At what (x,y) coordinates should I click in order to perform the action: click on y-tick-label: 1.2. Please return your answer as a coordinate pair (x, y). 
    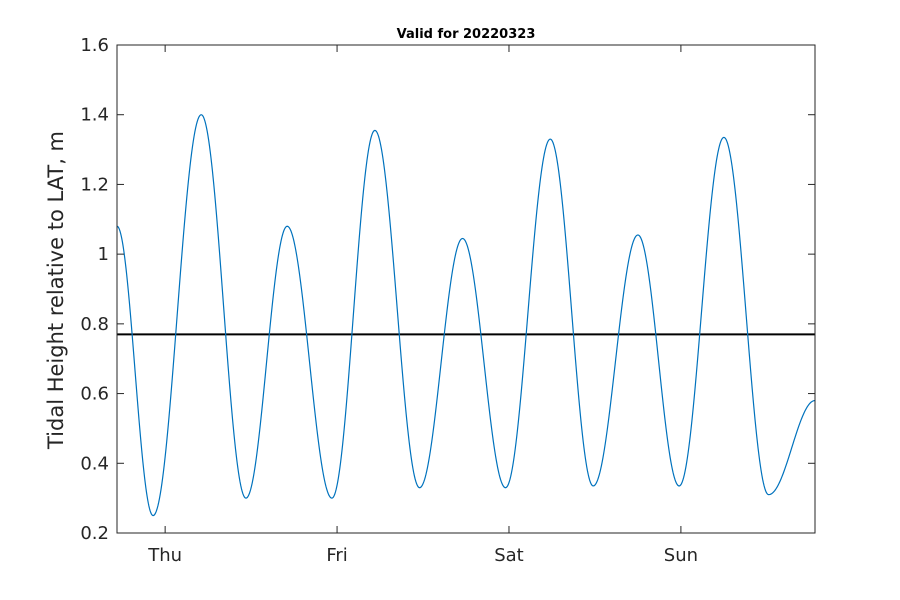
    Looking at the image, I should click on (94, 184).